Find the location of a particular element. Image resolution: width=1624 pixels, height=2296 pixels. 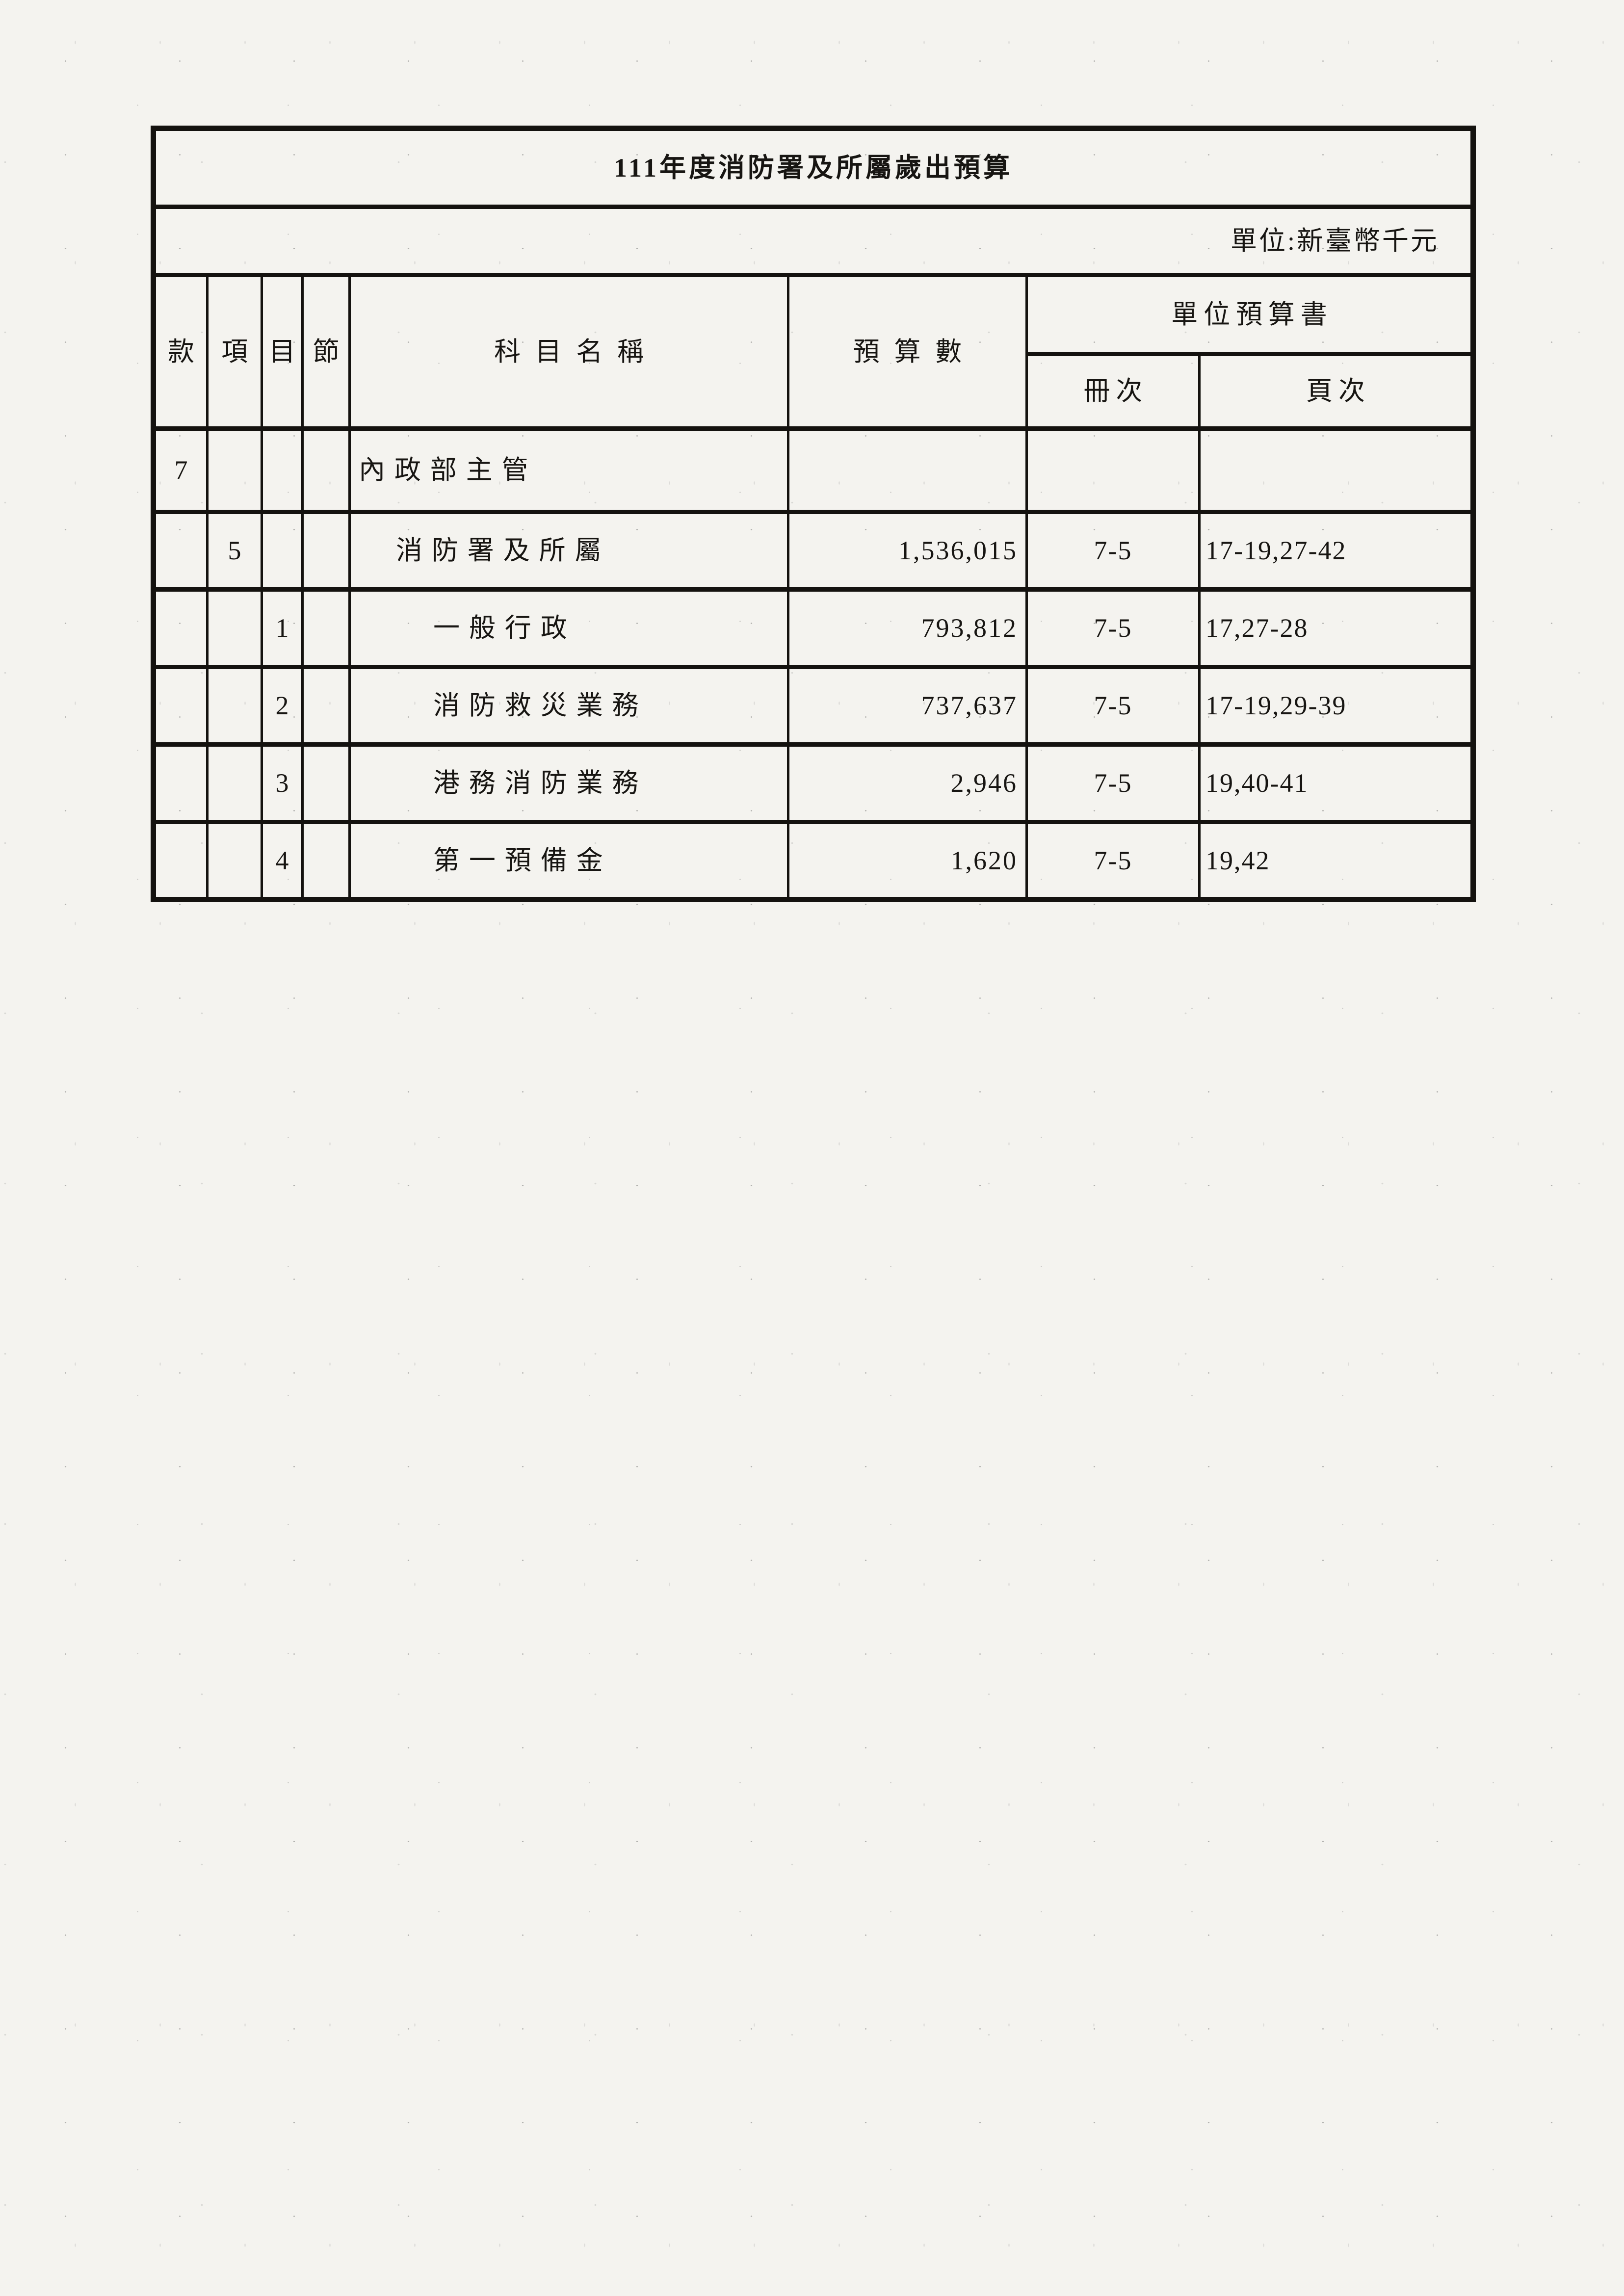

col-header-unit-budget-book: 單位預算書 is located at coordinates (1250, 314).